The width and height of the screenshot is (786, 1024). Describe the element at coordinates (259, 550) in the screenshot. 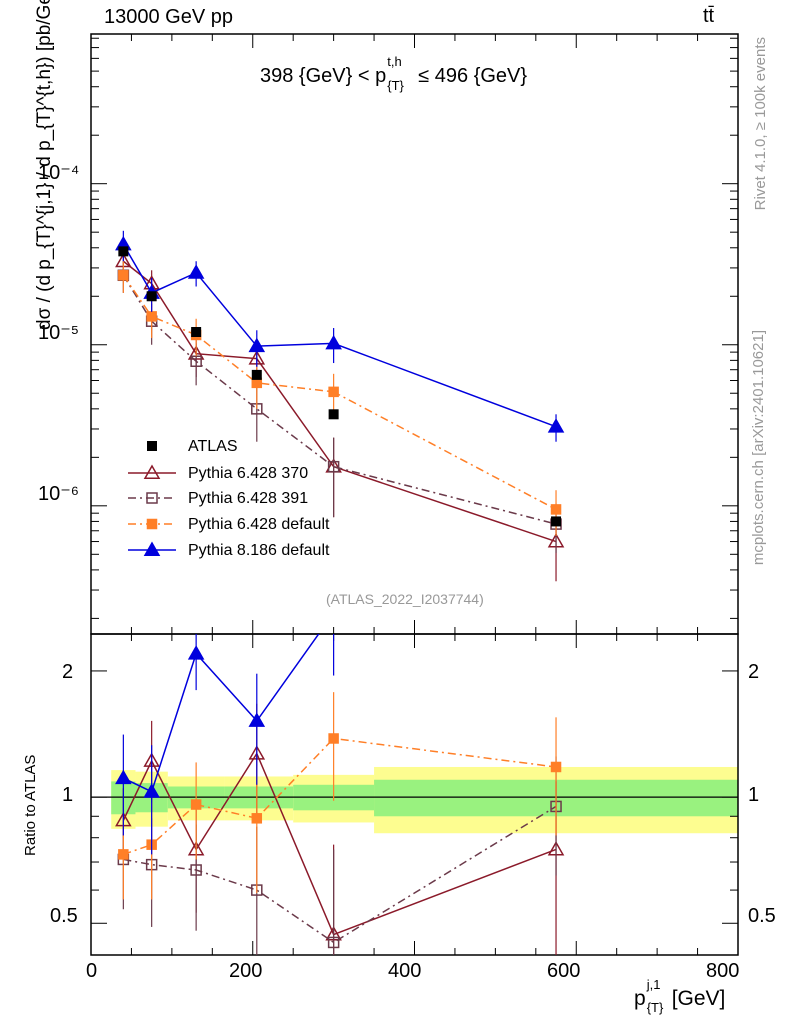

I see `legend-label-py8-default: Pythia 8.186 default` at that location.